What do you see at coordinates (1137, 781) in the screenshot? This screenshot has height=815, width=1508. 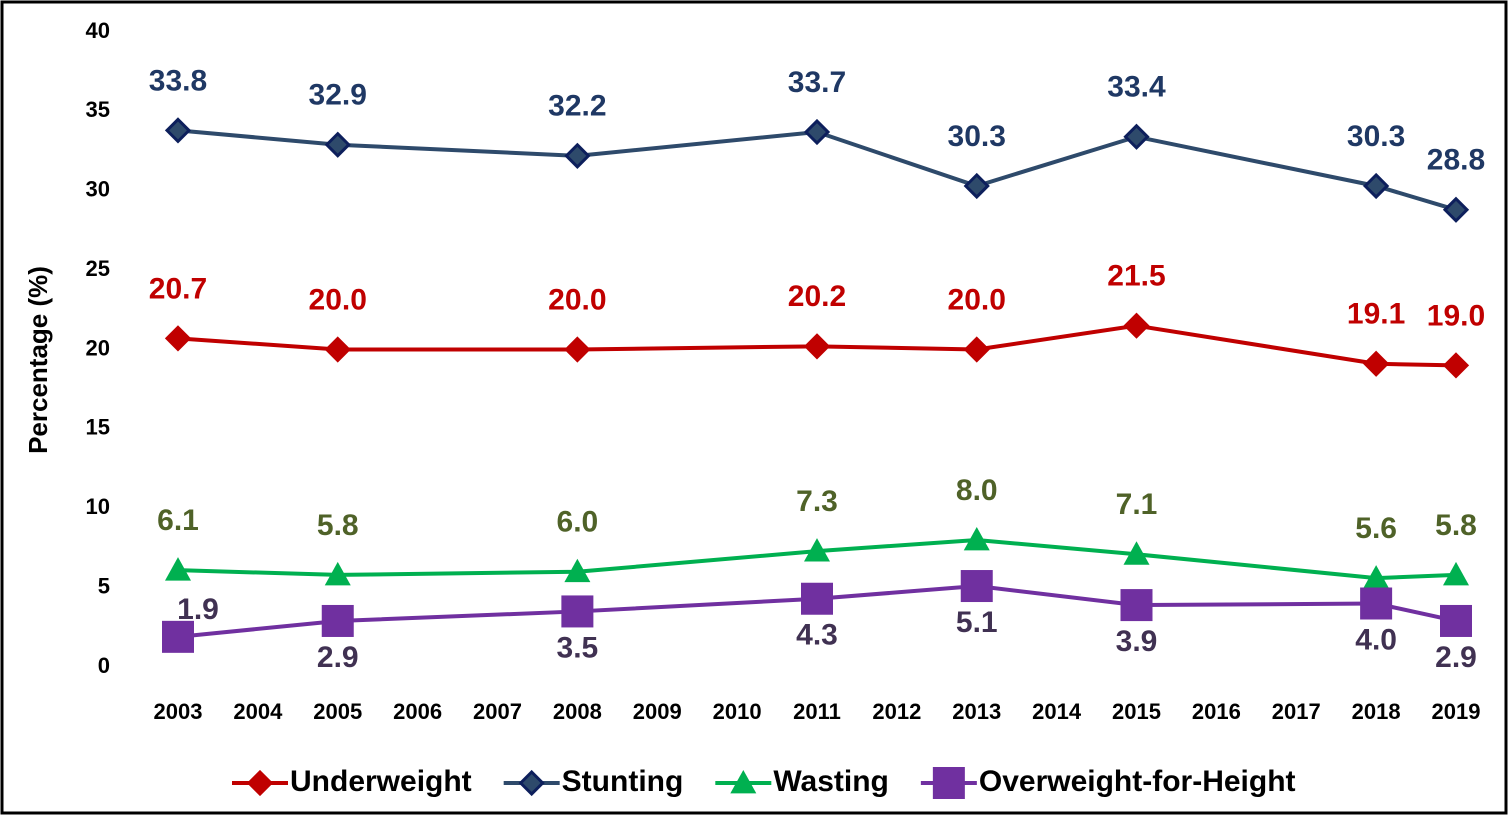 I see `legend-label: Overweight-for-Height` at bounding box center [1137, 781].